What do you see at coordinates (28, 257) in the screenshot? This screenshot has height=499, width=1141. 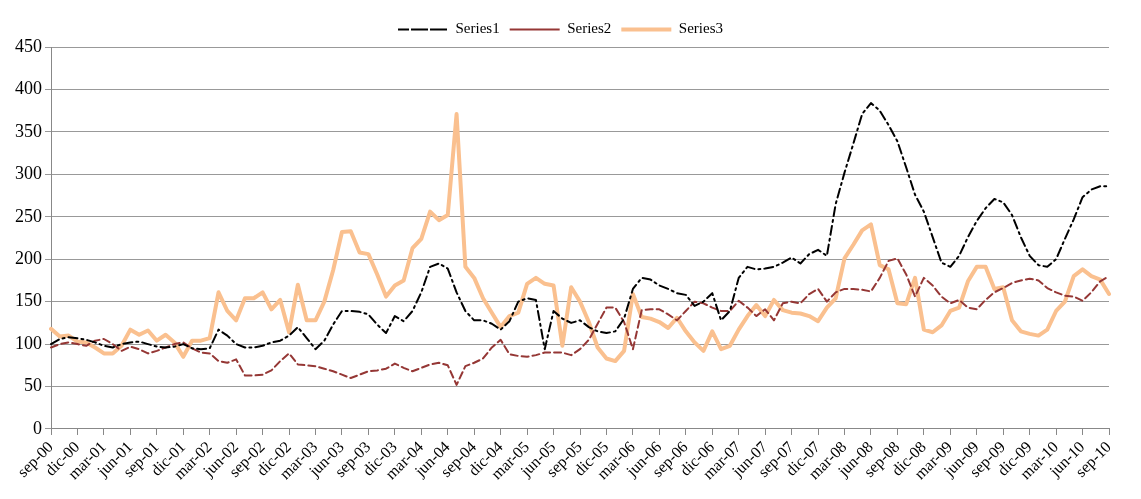 I see `y-tick-label: 200` at bounding box center [28, 257].